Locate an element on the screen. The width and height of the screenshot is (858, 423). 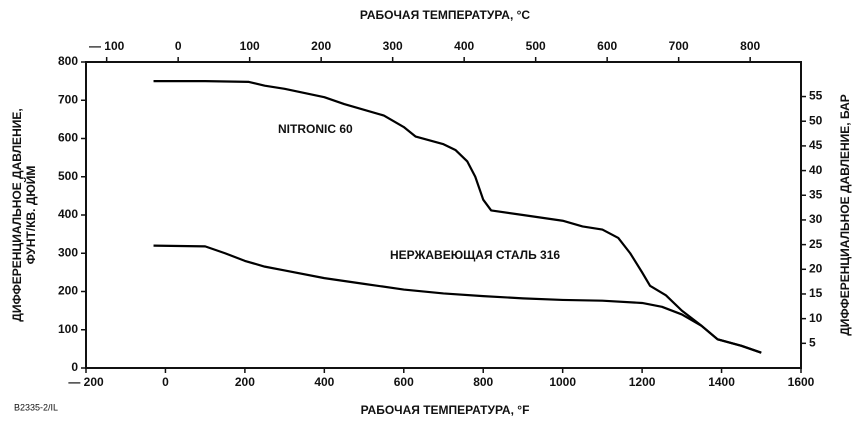
x2-tick-label: 300 is located at coordinates (393, 46).